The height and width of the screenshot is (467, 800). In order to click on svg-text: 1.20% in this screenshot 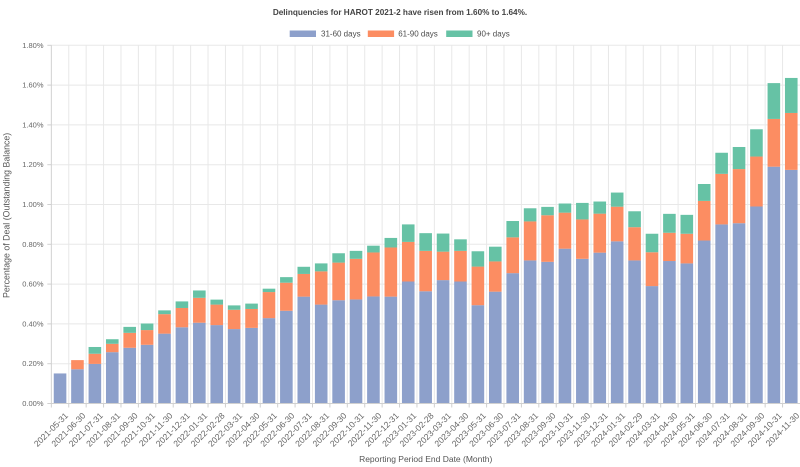, I will do `click(33, 164)`.